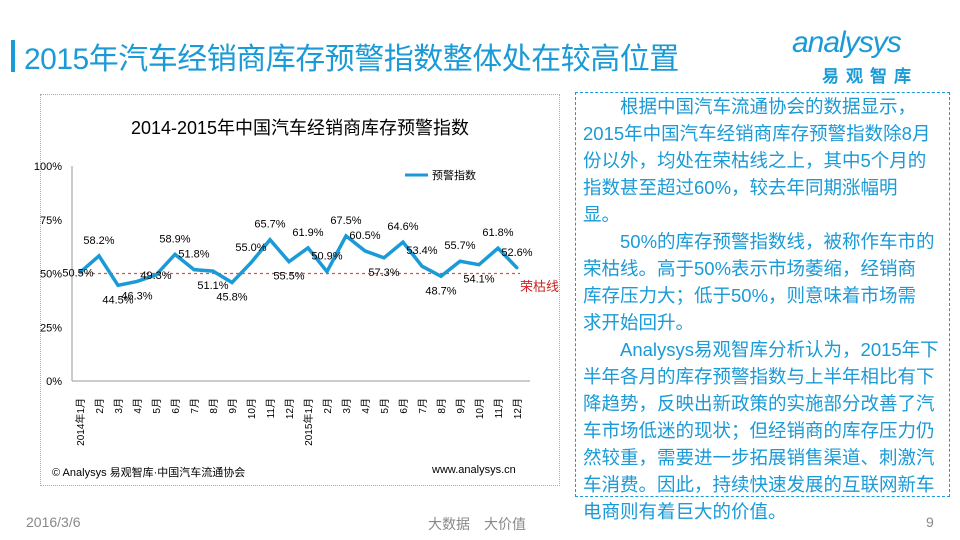  Describe the element at coordinates (345, 221) in the screenshot. I see `data-label: 67.5%` at that location.